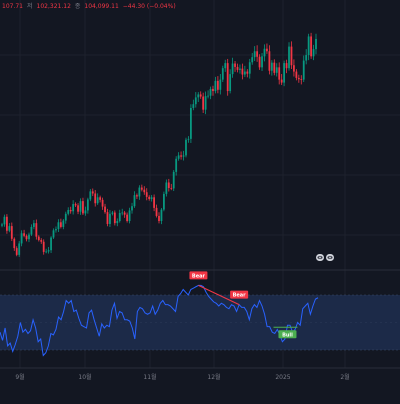  What do you see at coordinates (53, 6) in the screenshot?
I see `low-value: 102,321.12` at bounding box center [53, 6].